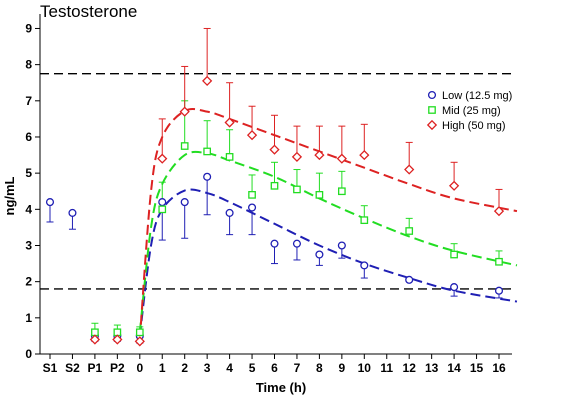 The width and height of the screenshot is (567, 405). What do you see at coordinates (386, 368) in the screenshot?
I see `x-tick-label: 11` at bounding box center [386, 368].